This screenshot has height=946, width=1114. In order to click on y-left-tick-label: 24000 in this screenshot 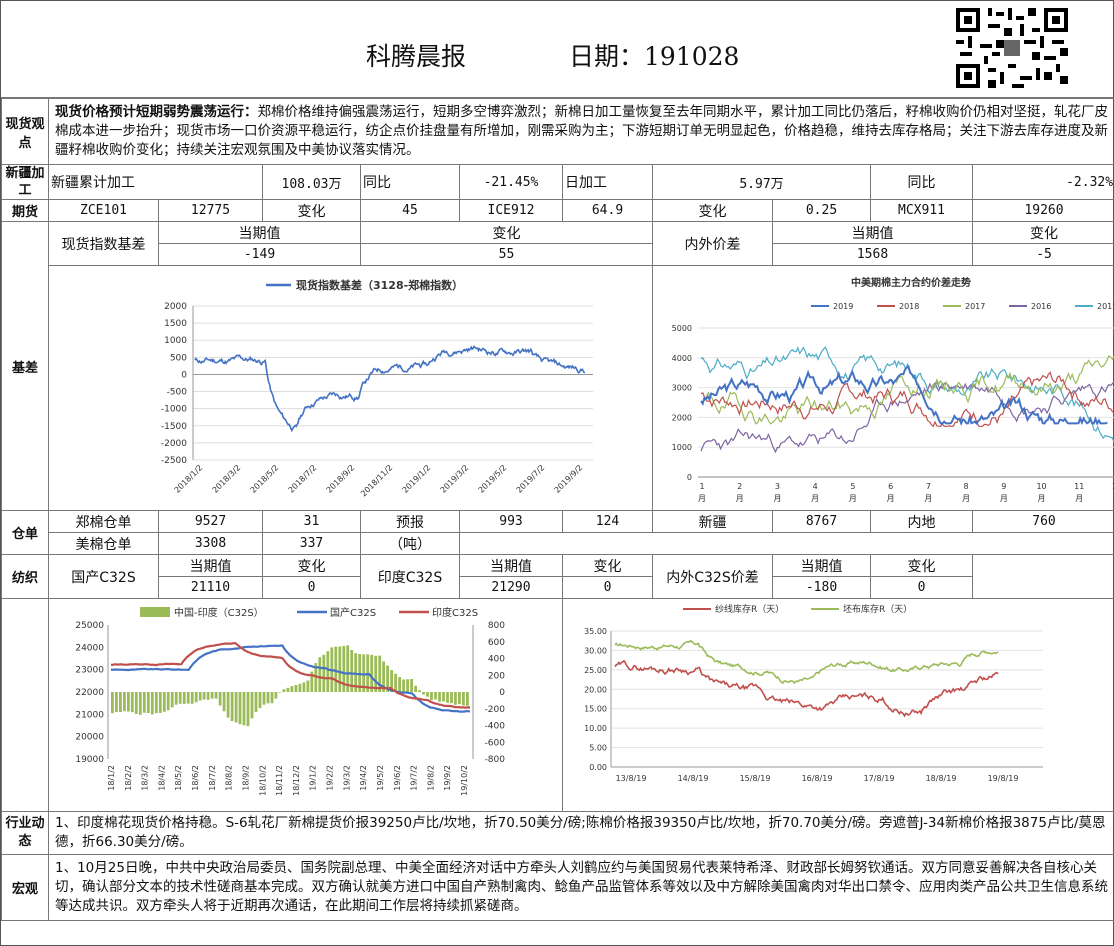, I will do `click(89, 648)`.